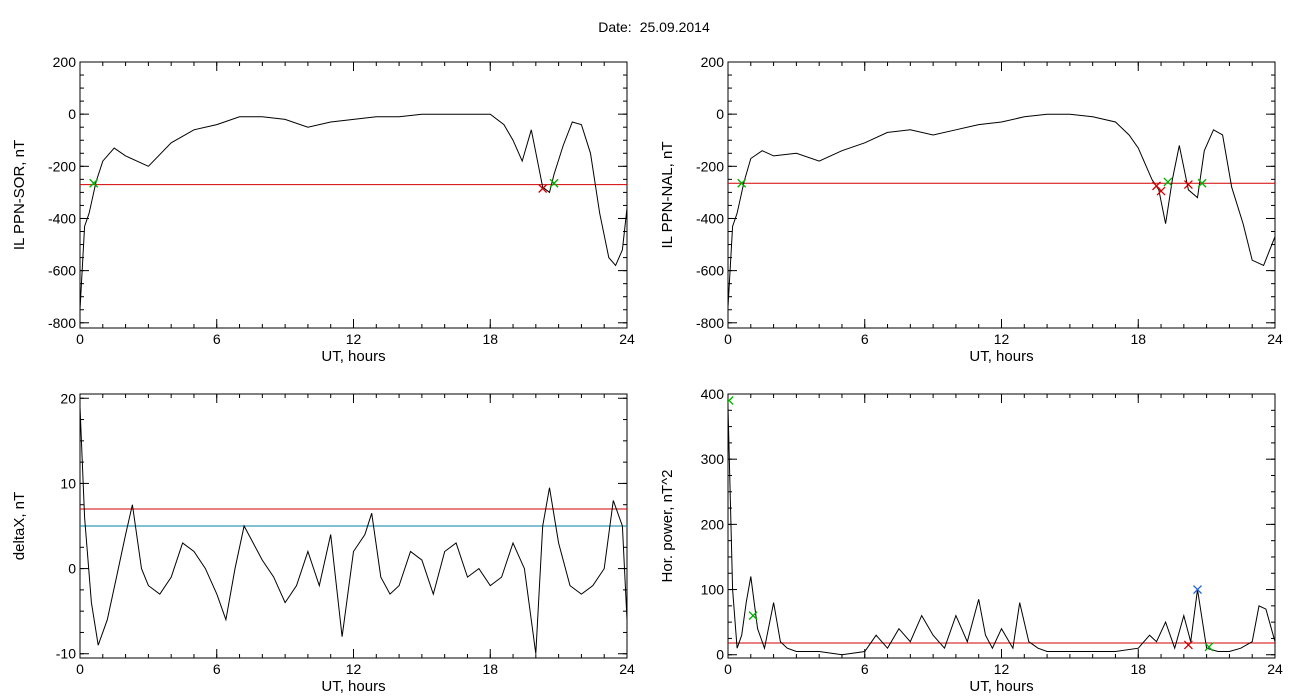 The width and height of the screenshot is (1300, 700). What do you see at coordinates (713, 394) in the screenshot?
I see `y-tick-label: 400` at bounding box center [713, 394].